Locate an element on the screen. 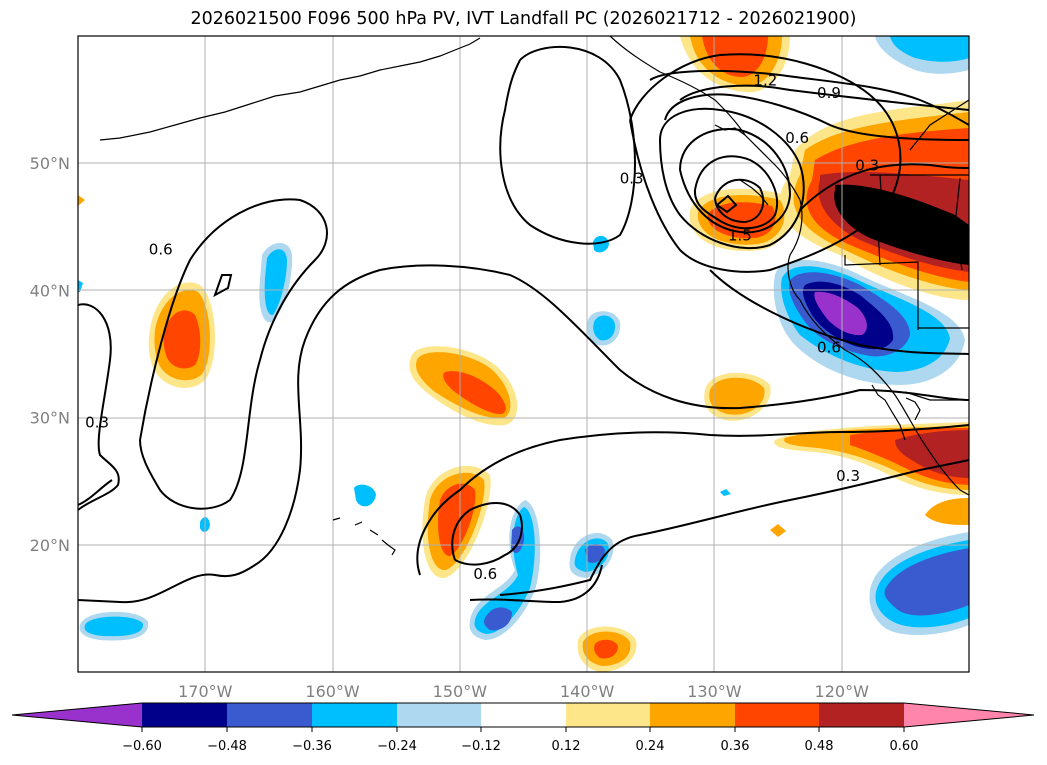 The height and width of the screenshot is (765, 1047). colorbar-extend-low is located at coordinates (77, 715).